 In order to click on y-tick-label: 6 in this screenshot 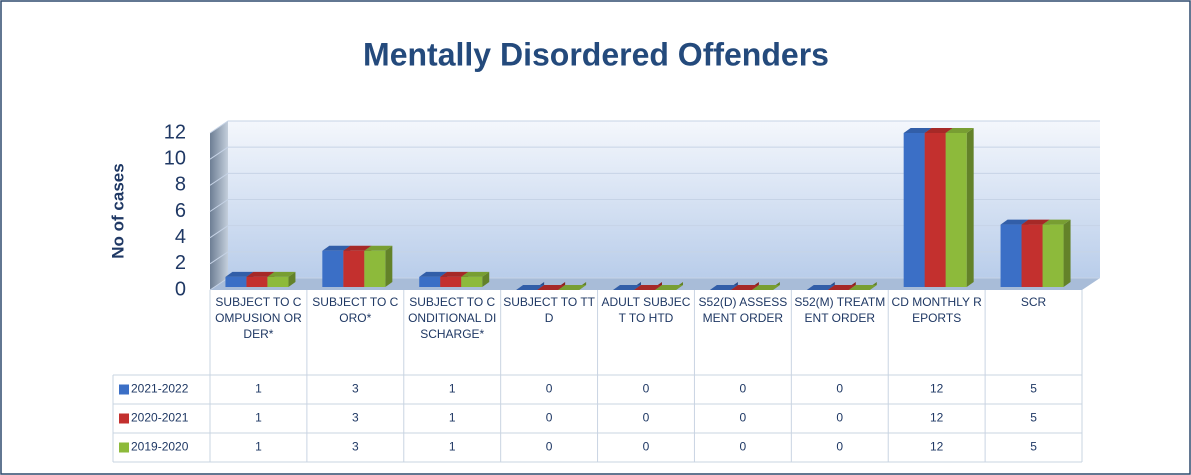, I will do `click(180, 211)`.